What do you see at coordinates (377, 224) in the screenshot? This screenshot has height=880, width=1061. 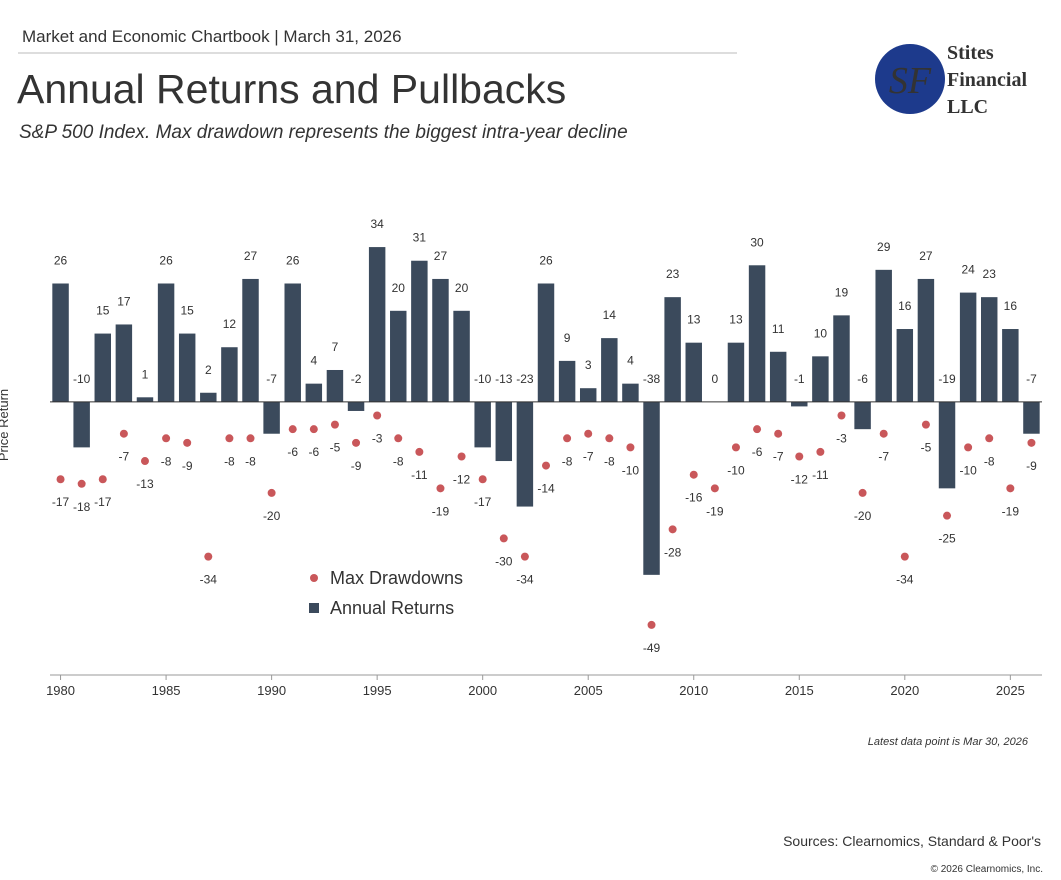 I see `bar-value-label: 34` at bounding box center [377, 224].